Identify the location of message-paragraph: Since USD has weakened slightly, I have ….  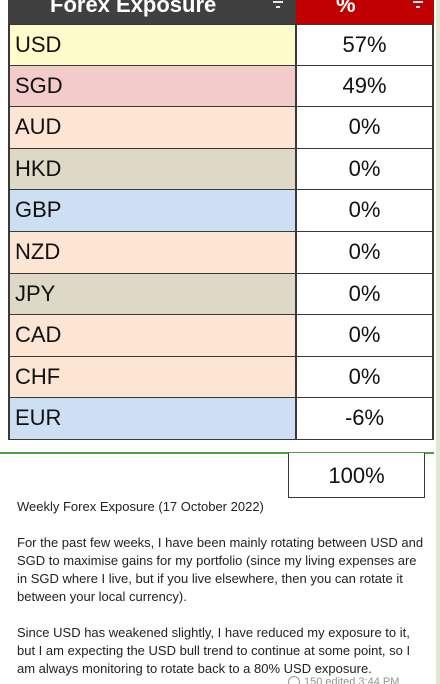
(214, 650).